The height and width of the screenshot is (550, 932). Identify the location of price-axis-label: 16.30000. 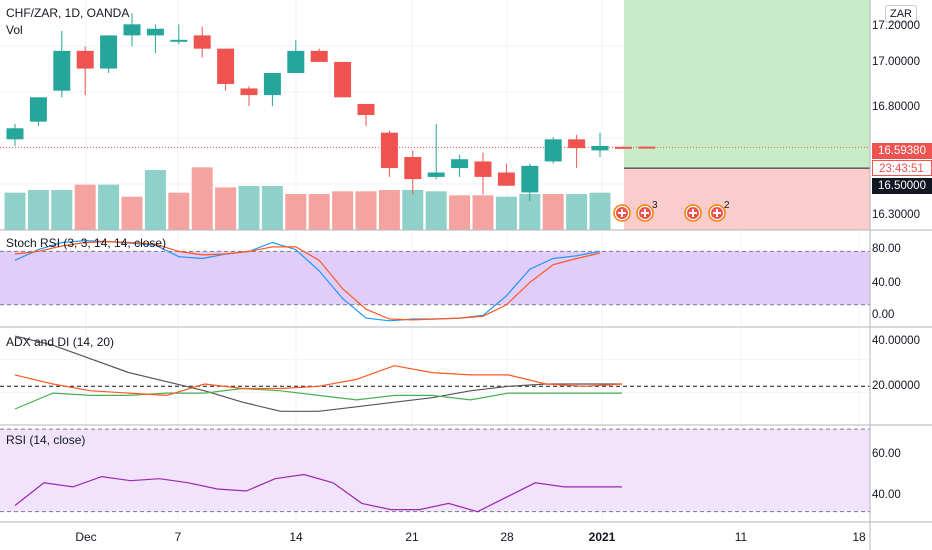
(896, 215).